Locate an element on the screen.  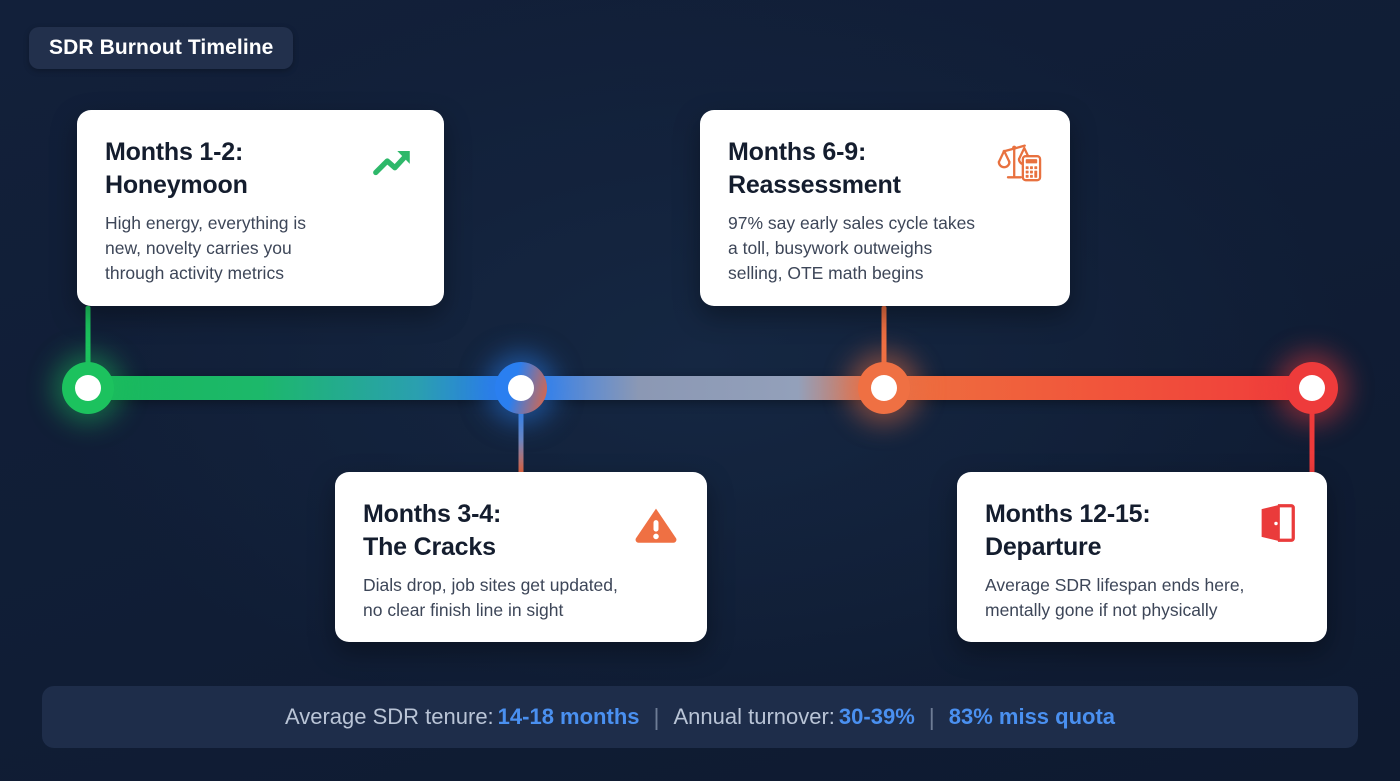
scale-calculator-icon is located at coordinates (1019, 161).